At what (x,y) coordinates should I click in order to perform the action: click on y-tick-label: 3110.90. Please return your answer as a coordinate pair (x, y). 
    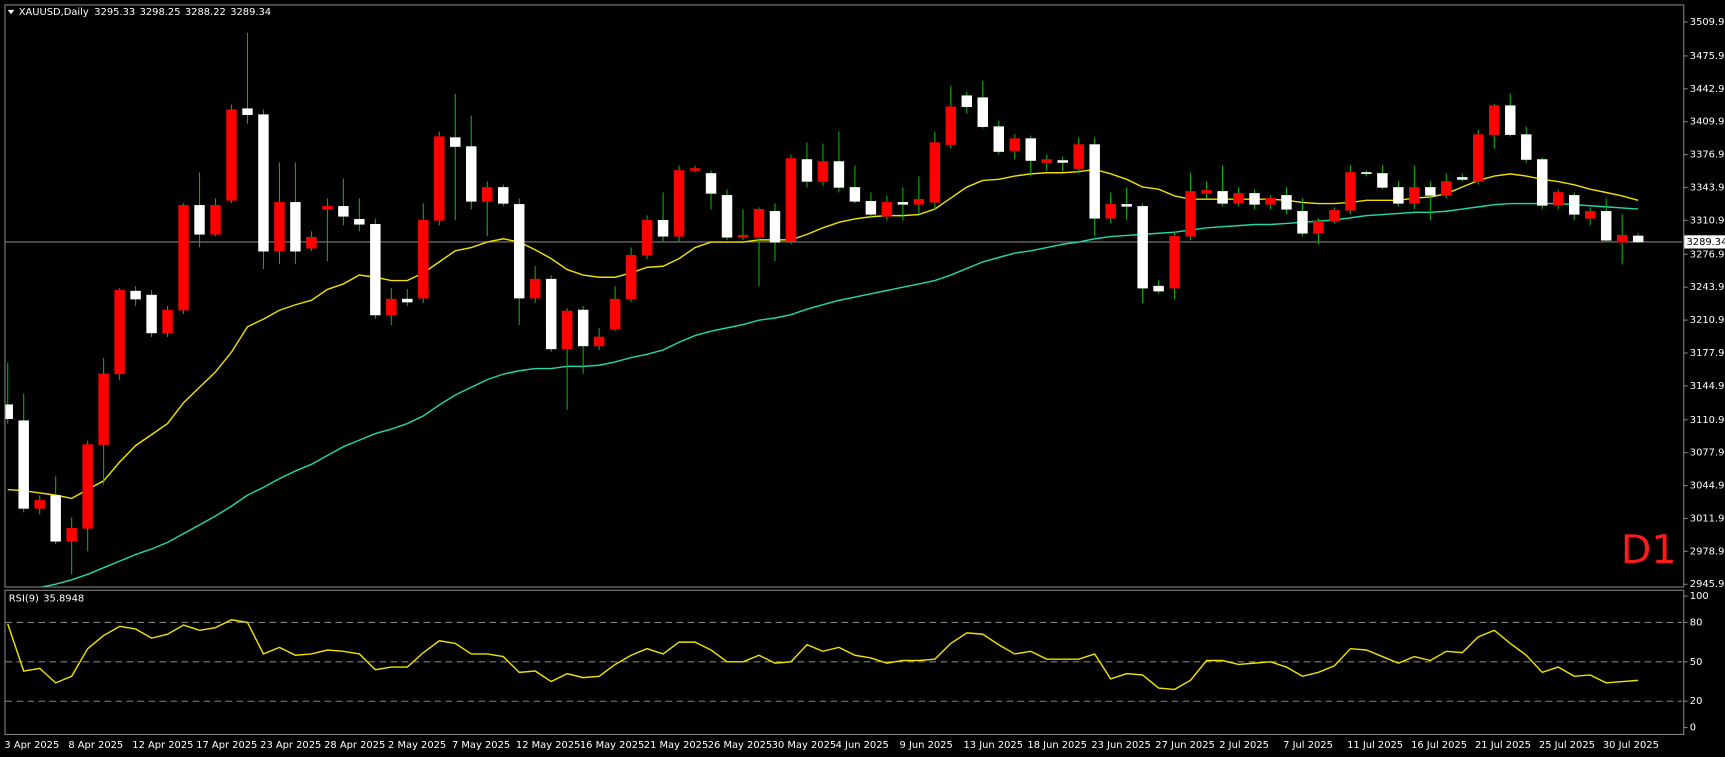
    Looking at the image, I should click on (1707, 420).